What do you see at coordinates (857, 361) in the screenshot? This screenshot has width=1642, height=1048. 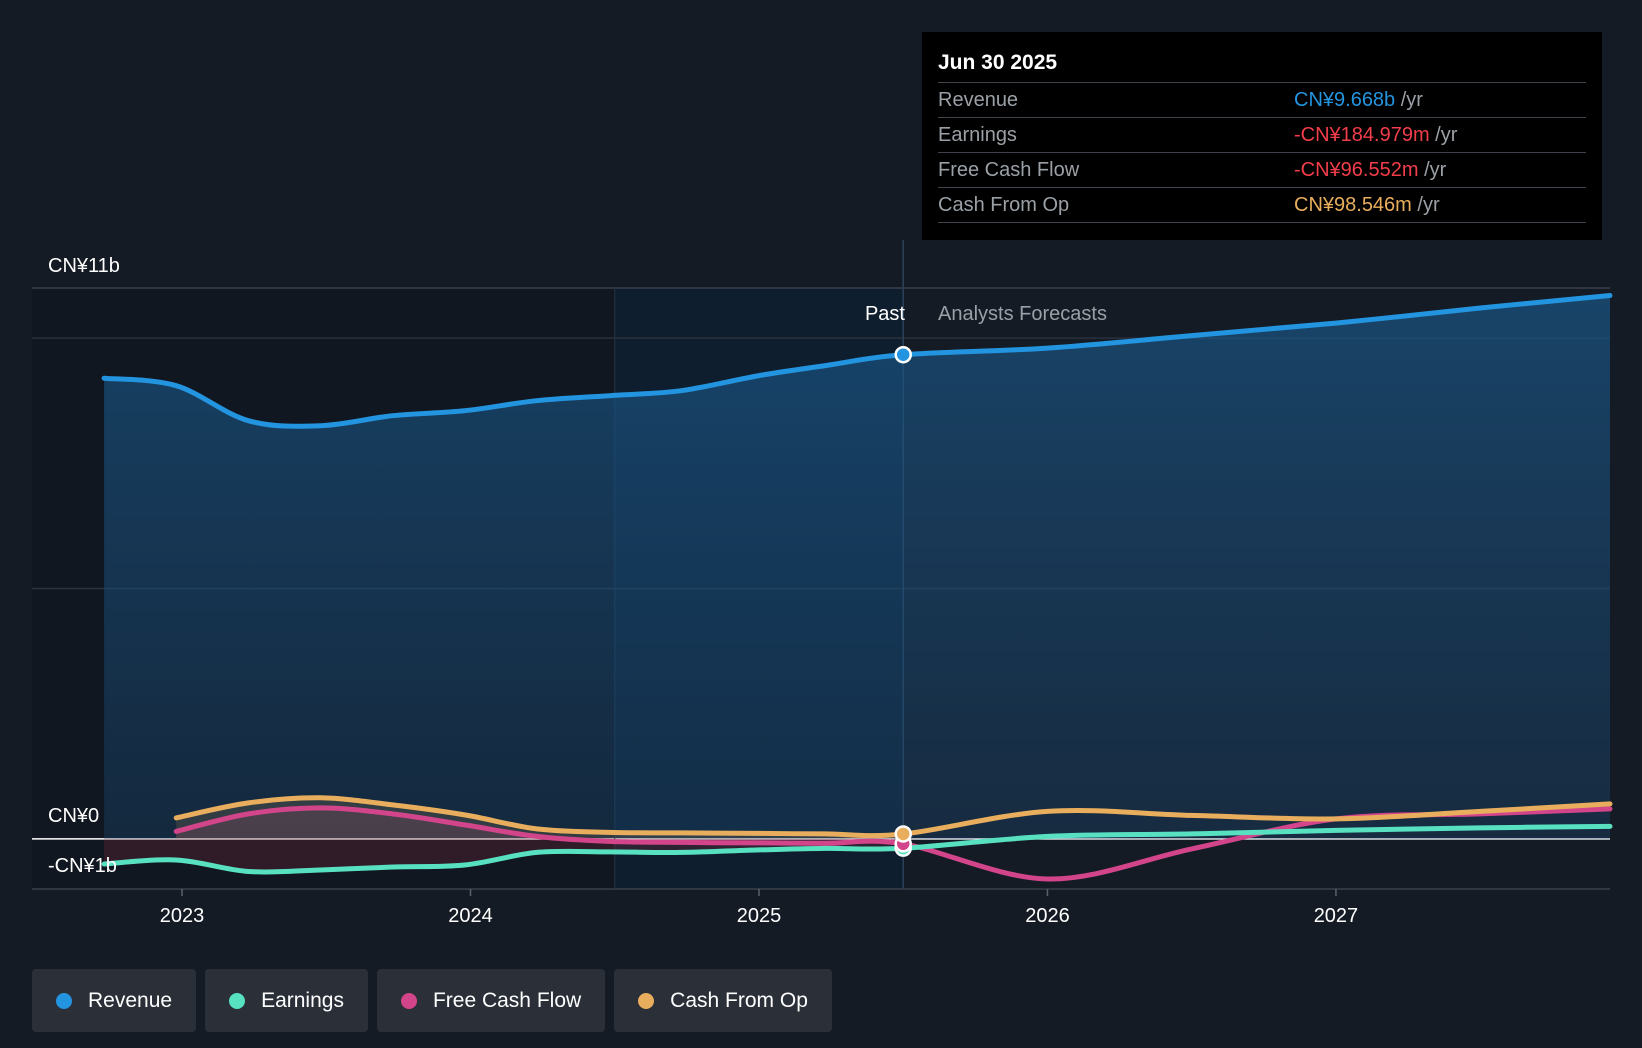 I see `revenue-line` at bounding box center [857, 361].